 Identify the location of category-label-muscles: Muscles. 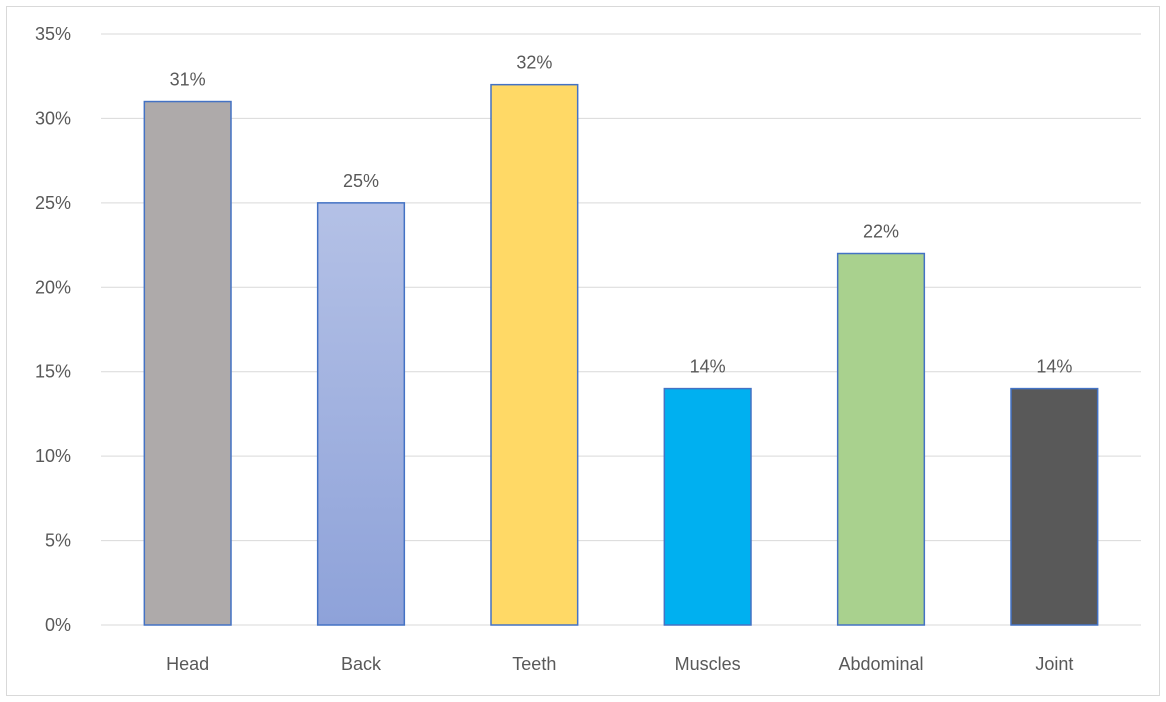
(708, 664).